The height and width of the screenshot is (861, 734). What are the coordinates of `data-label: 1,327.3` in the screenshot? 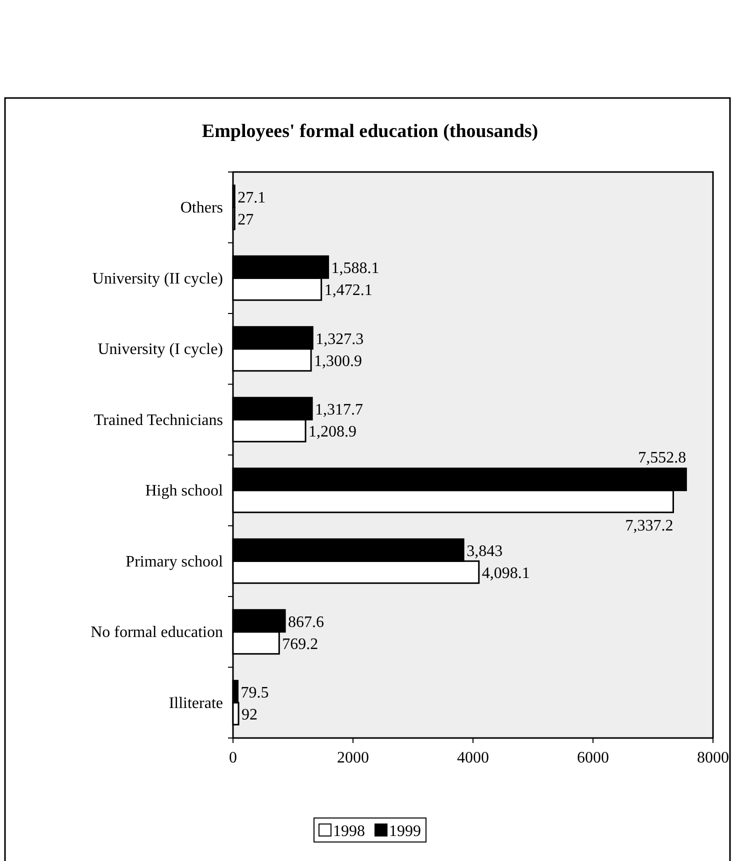 It's located at (340, 339).